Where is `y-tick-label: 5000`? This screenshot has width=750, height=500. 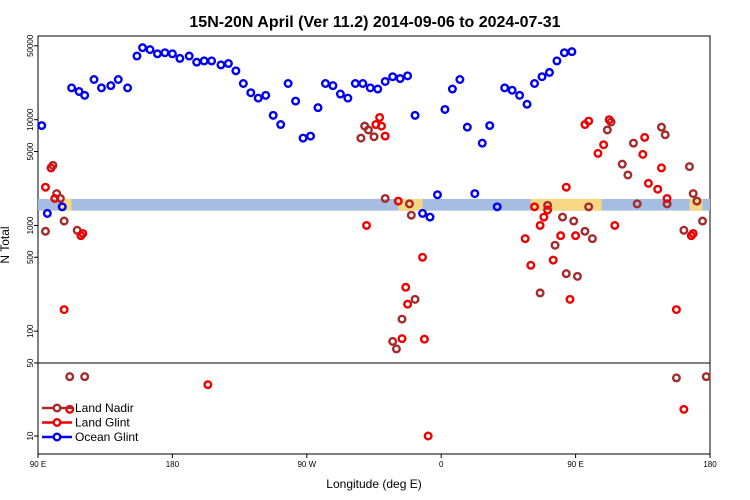 y-tick-label: 5000 is located at coordinates (30, 151).